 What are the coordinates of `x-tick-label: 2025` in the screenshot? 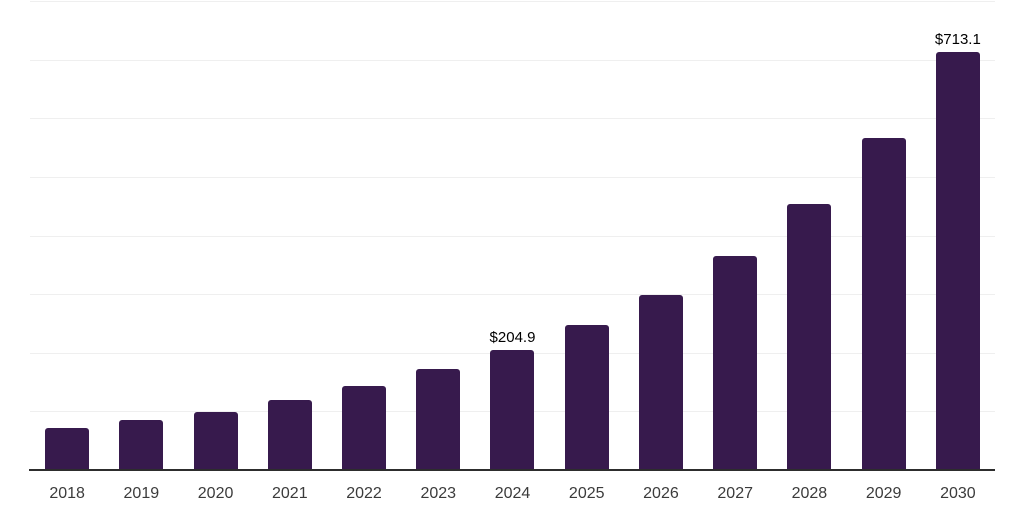 It's located at (586, 493).